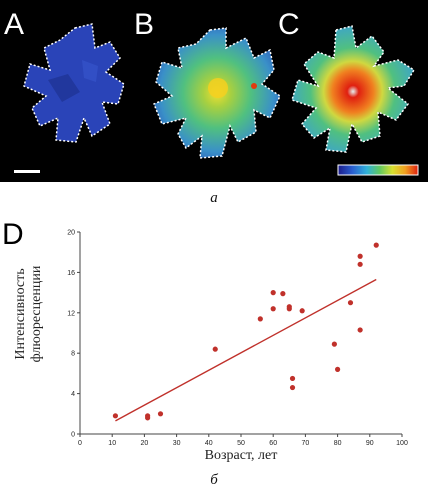 The width and height of the screenshot is (428, 493). What do you see at coordinates (177, 443) in the screenshot?
I see `x-tick-label: 30` at bounding box center [177, 443].